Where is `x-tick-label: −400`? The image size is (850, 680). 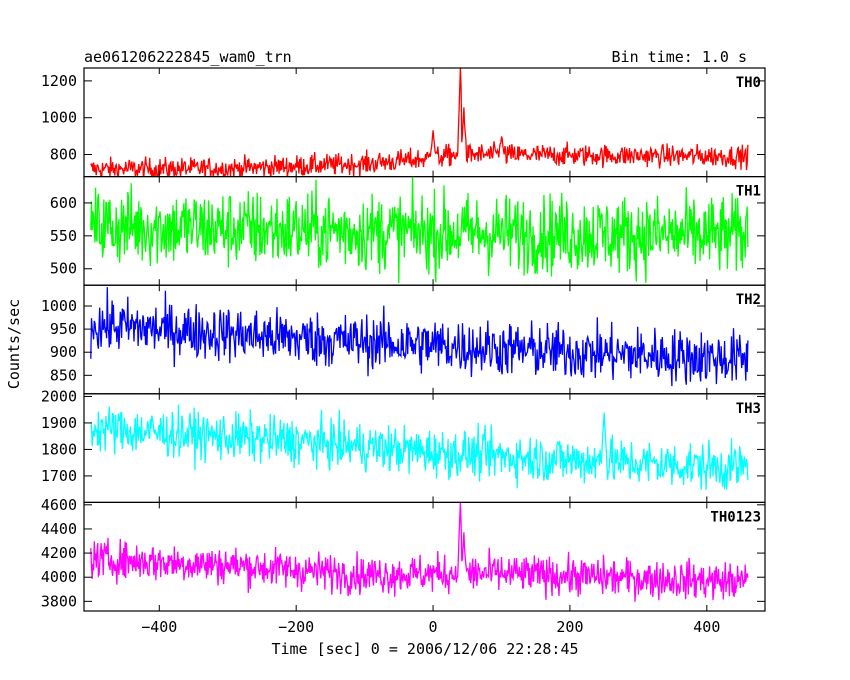
x-tick-label: −400 is located at coordinates (159, 627).